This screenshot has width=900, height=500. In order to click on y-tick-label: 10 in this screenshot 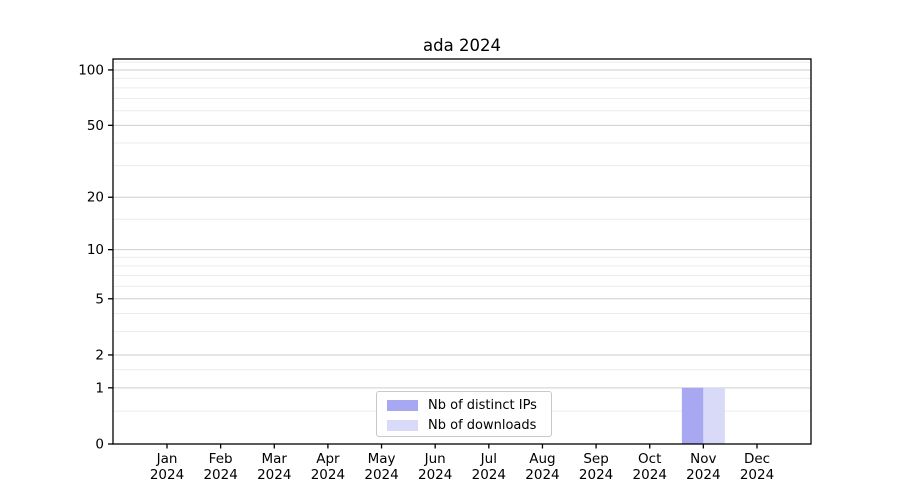, I will do `click(95, 250)`.